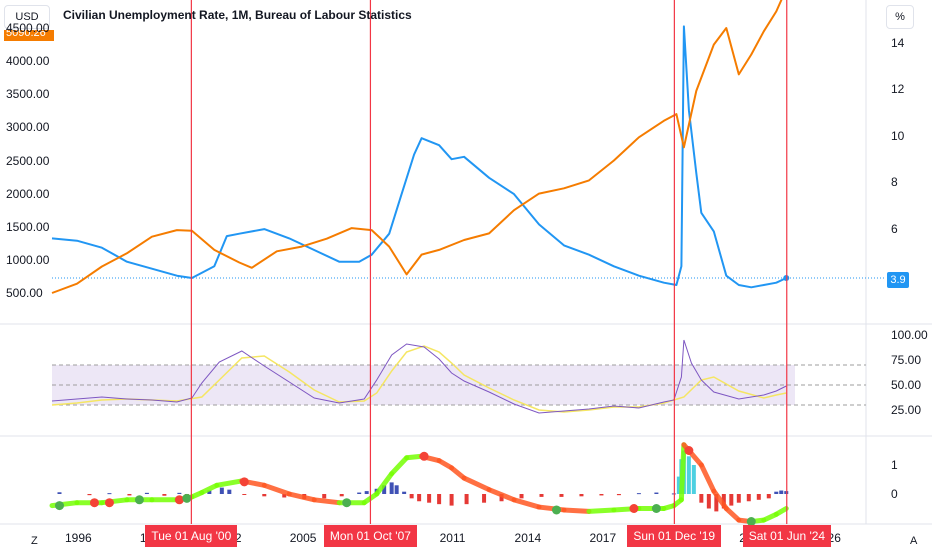 Image resolution: width=932 pixels, height=550 pixels. Describe the element at coordinates (28, 61) in the screenshot. I see `left-axis-tick: 4000.00` at that location.